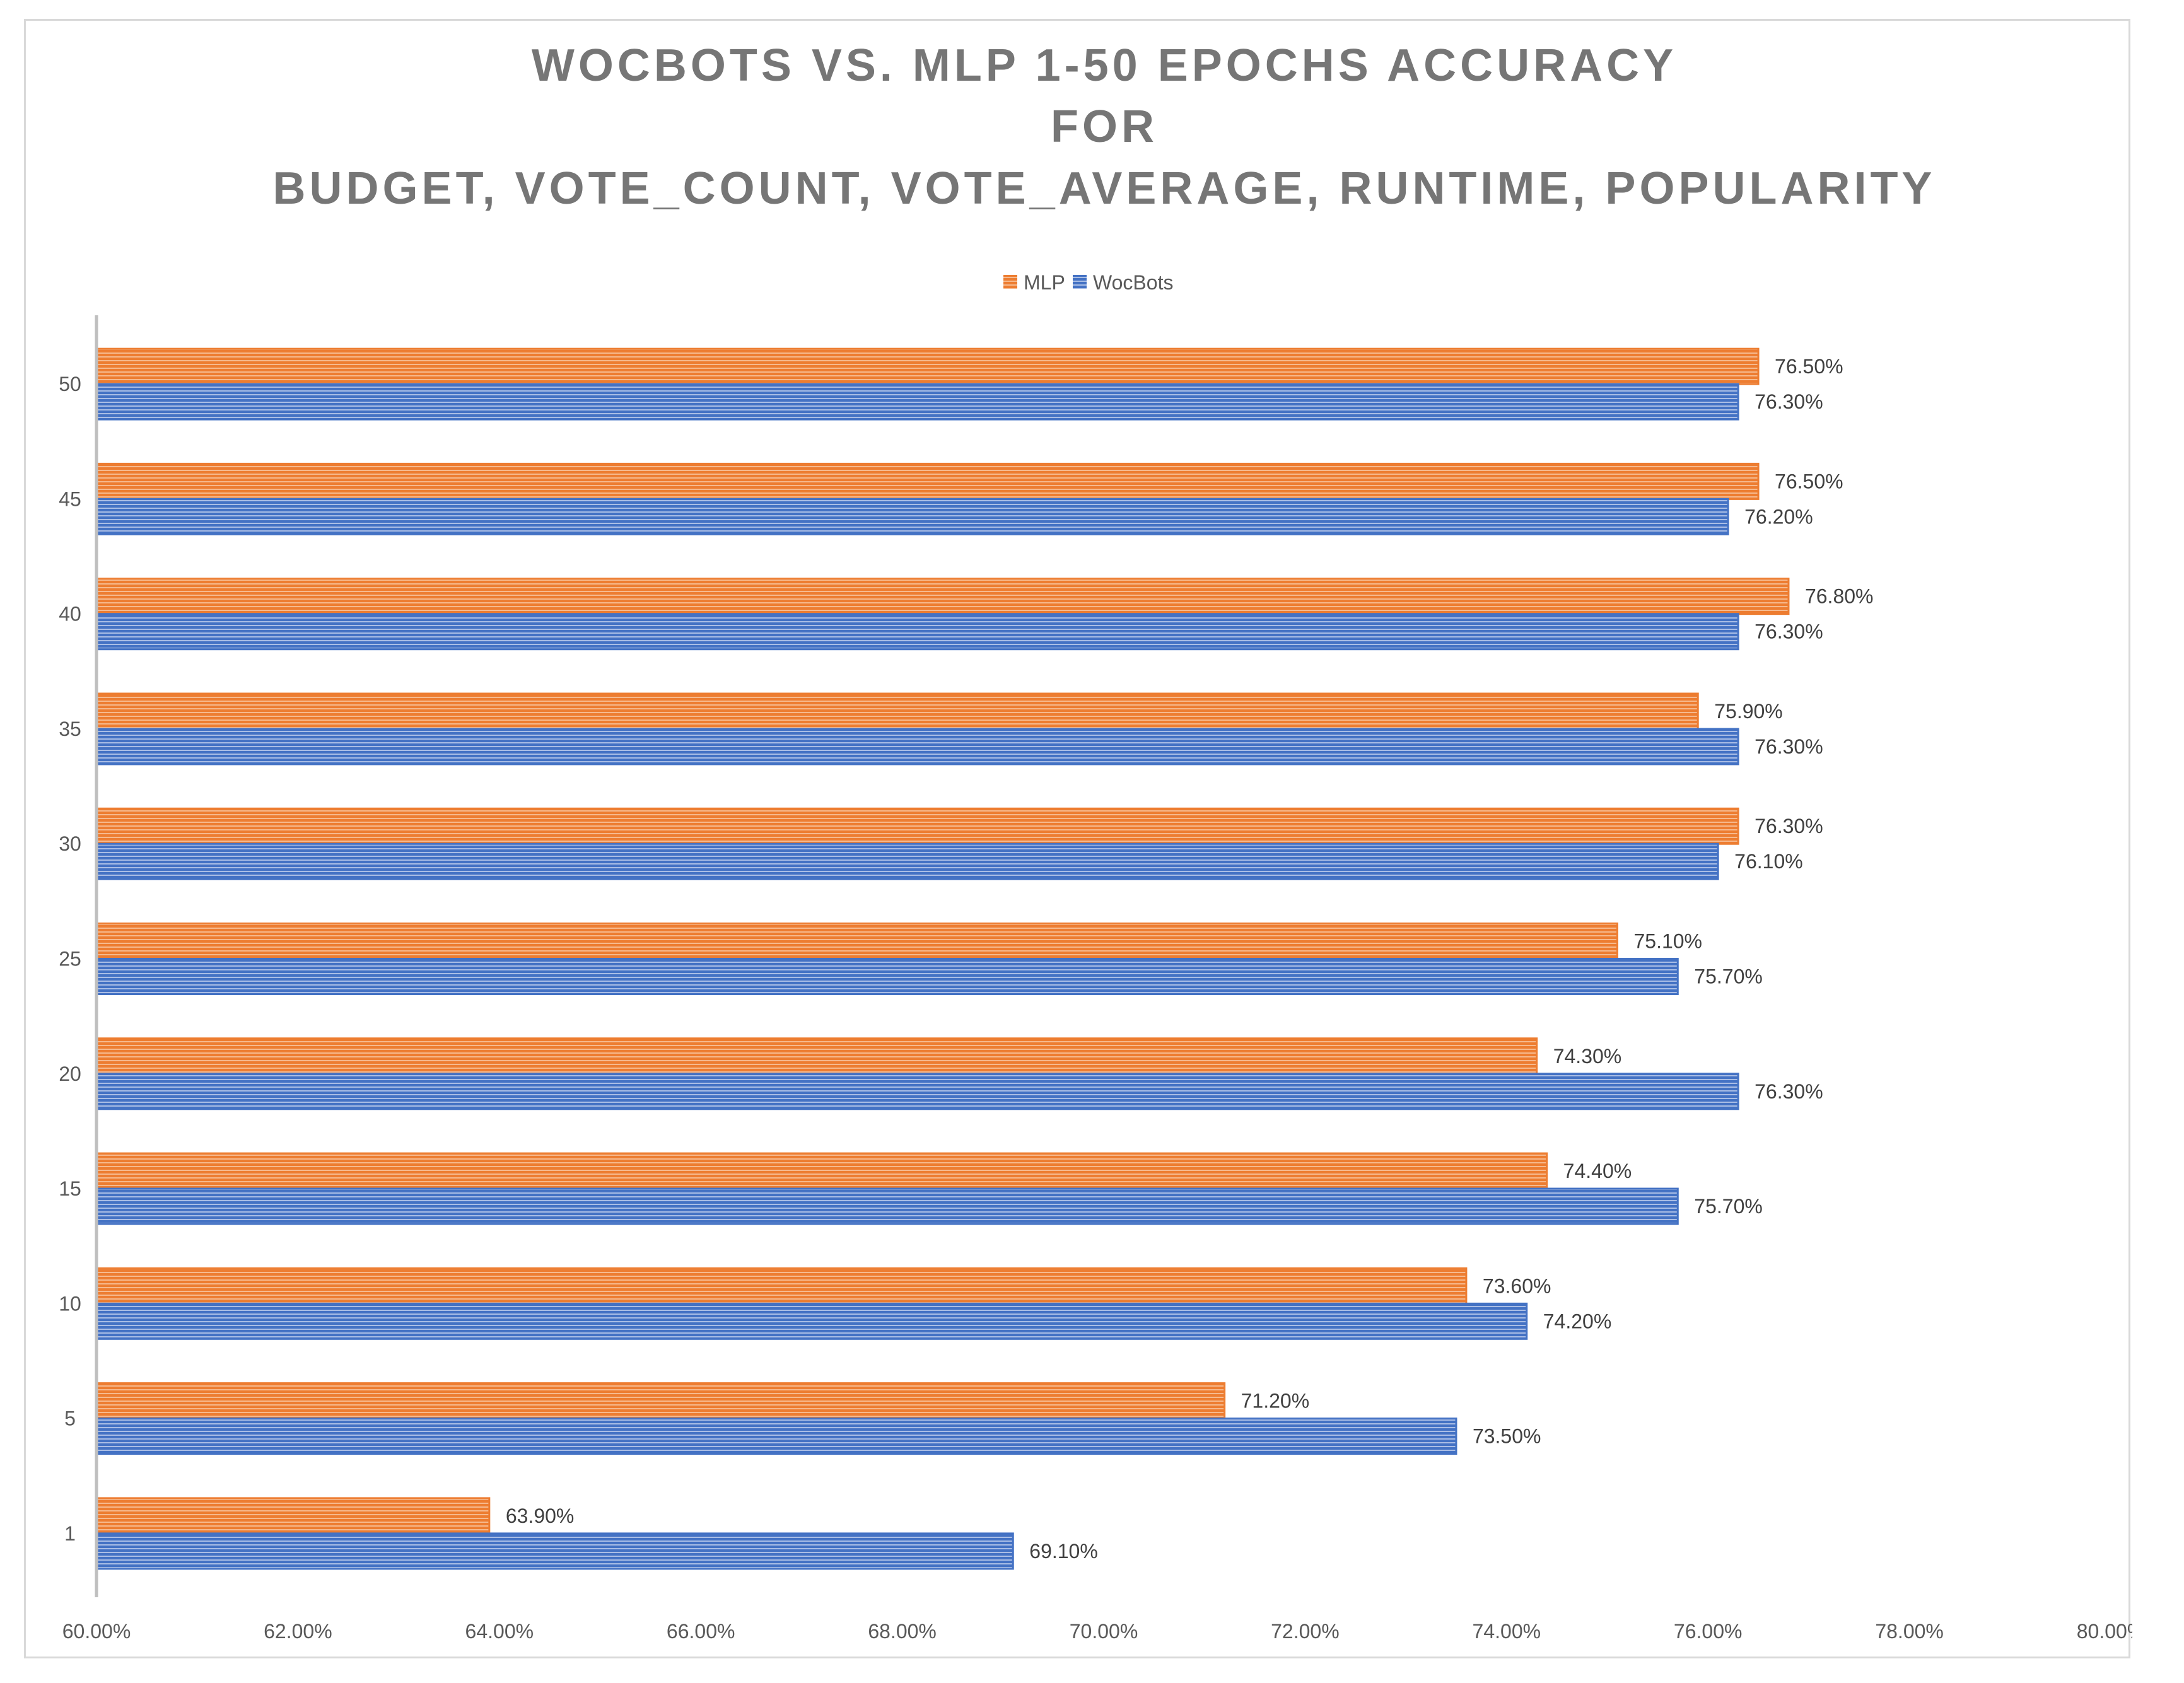 This screenshot has height=1683, width=2184. What do you see at coordinates (1748, 711) in the screenshot?
I see `data-label-mlp: 75.90%` at bounding box center [1748, 711].